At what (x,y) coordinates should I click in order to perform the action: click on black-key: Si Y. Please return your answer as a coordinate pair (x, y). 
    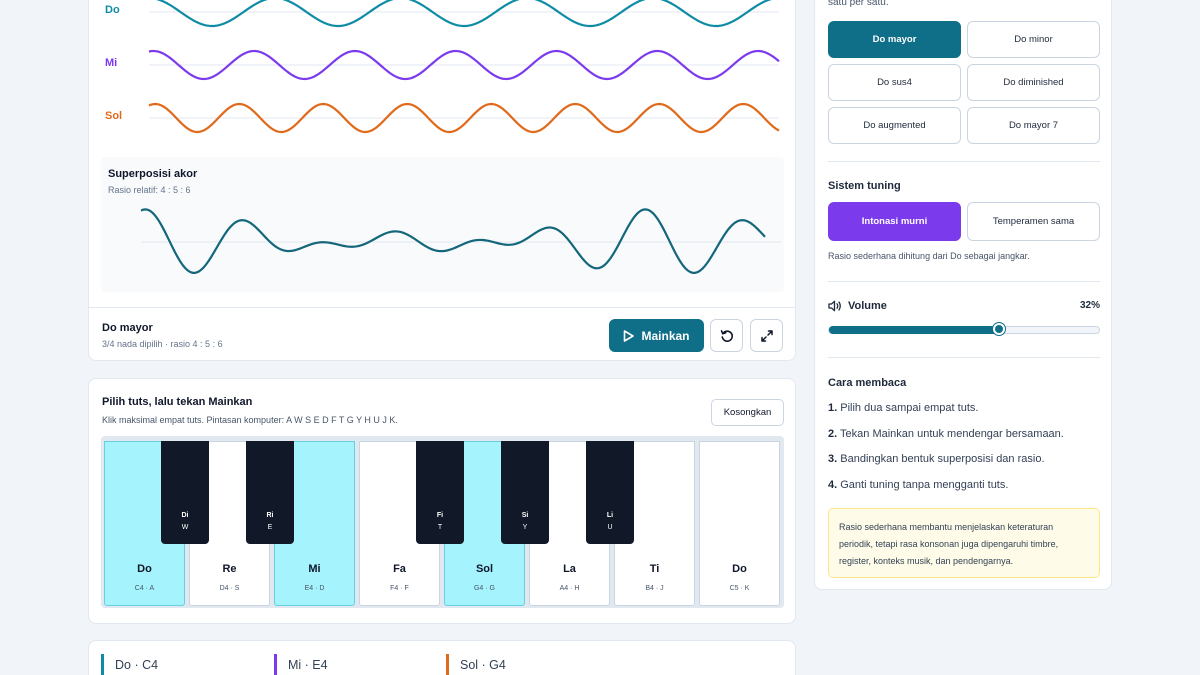
    Looking at the image, I should click on (525, 492).